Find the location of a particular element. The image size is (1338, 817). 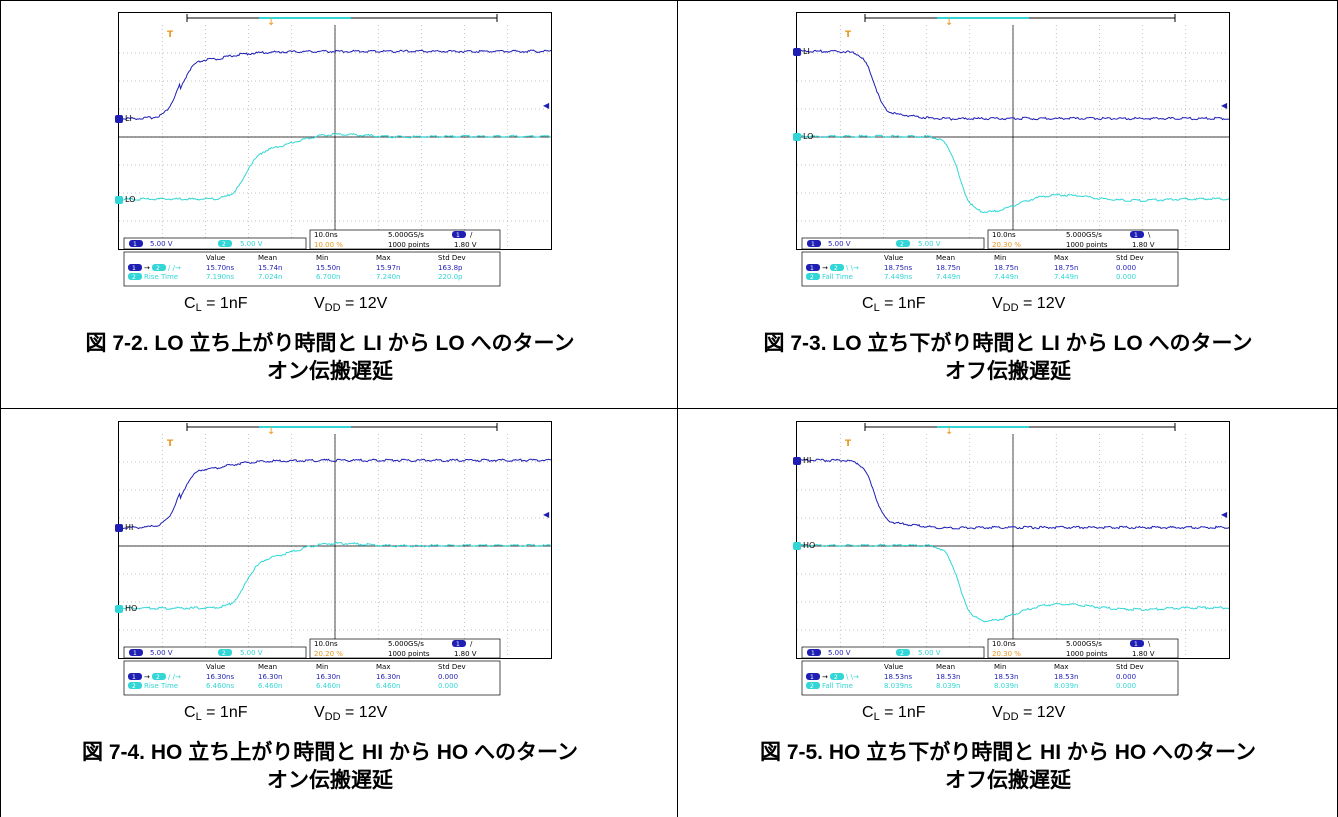

svg-text: 18.75n is located at coordinates (948, 268).